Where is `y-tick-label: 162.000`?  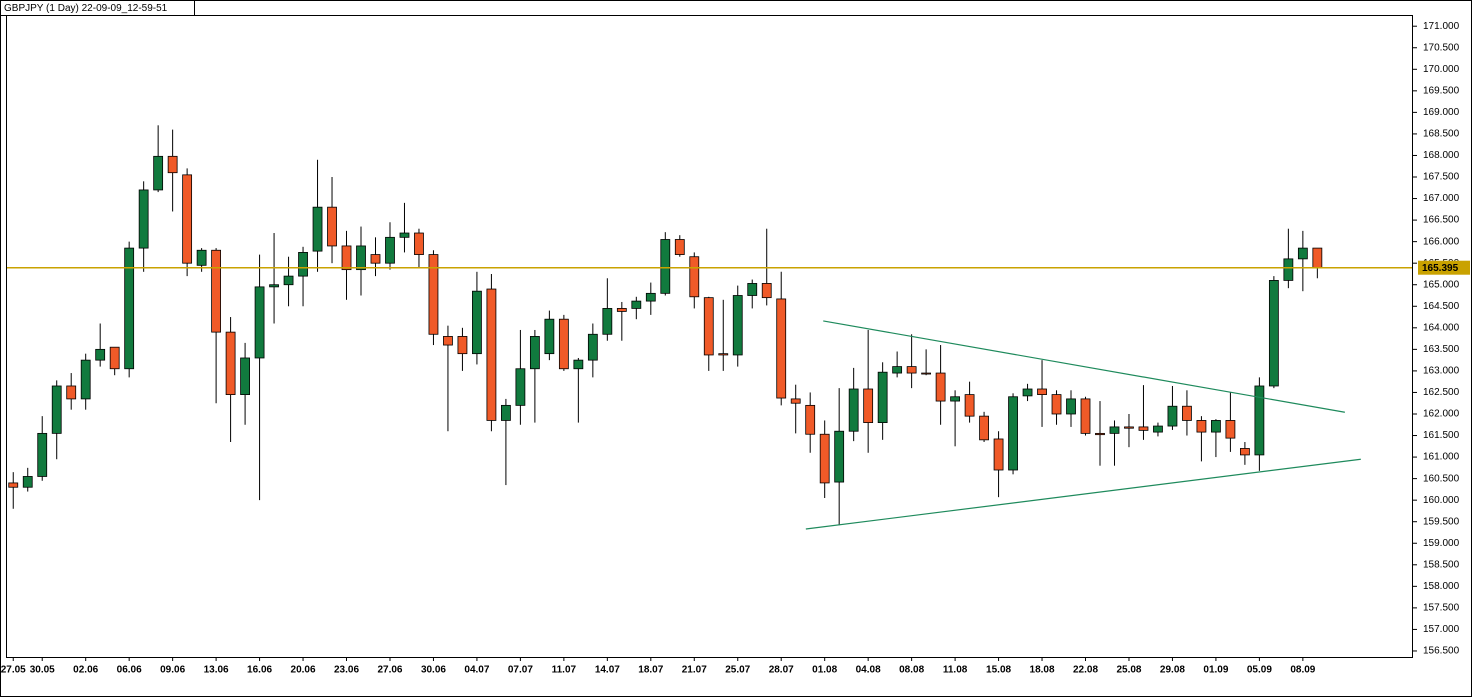 y-tick-label: 162.000 is located at coordinates (1441, 414).